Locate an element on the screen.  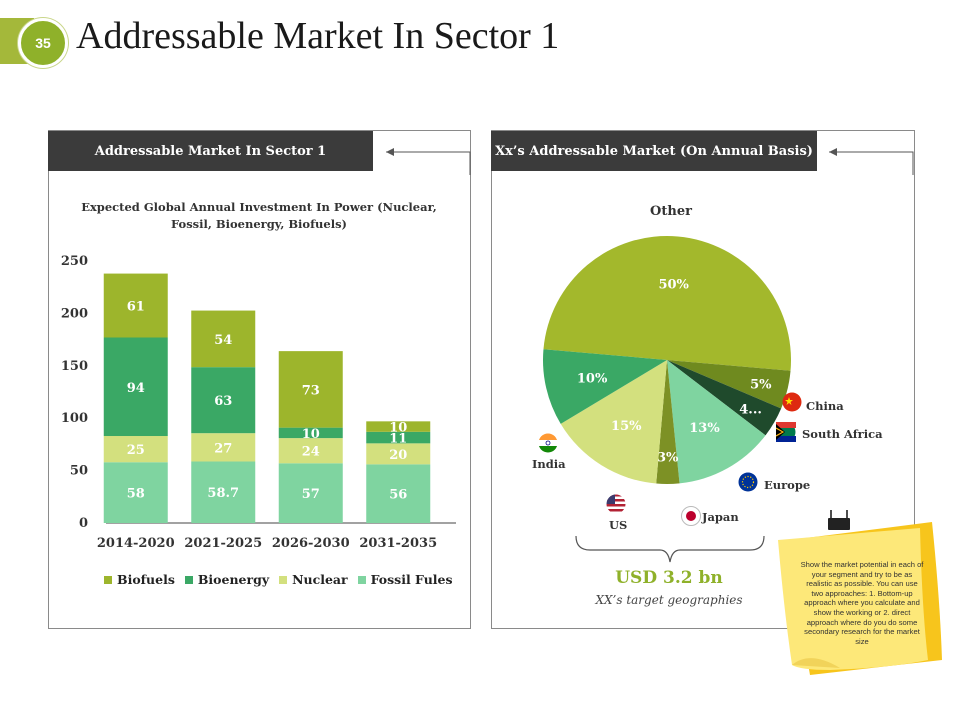
bar-value-label: 58.7 is located at coordinates (223, 493).